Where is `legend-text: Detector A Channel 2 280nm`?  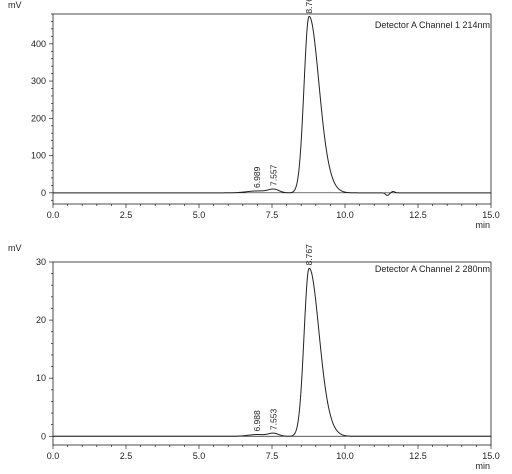 legend-text: Detector A Channel 2 280nm is located at coordinates (432, 269).